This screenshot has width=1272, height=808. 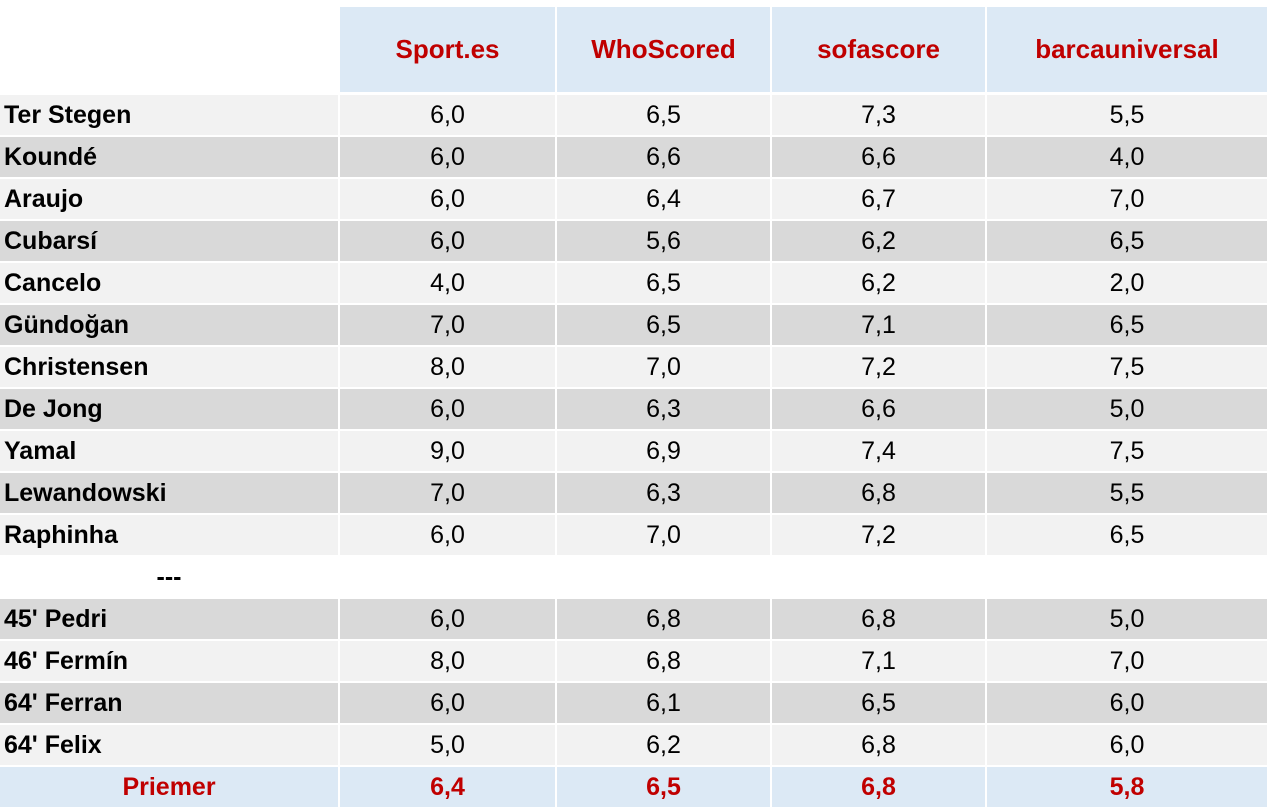 I want to click on player-name: Gündoğan, so click(x=169, y=325).